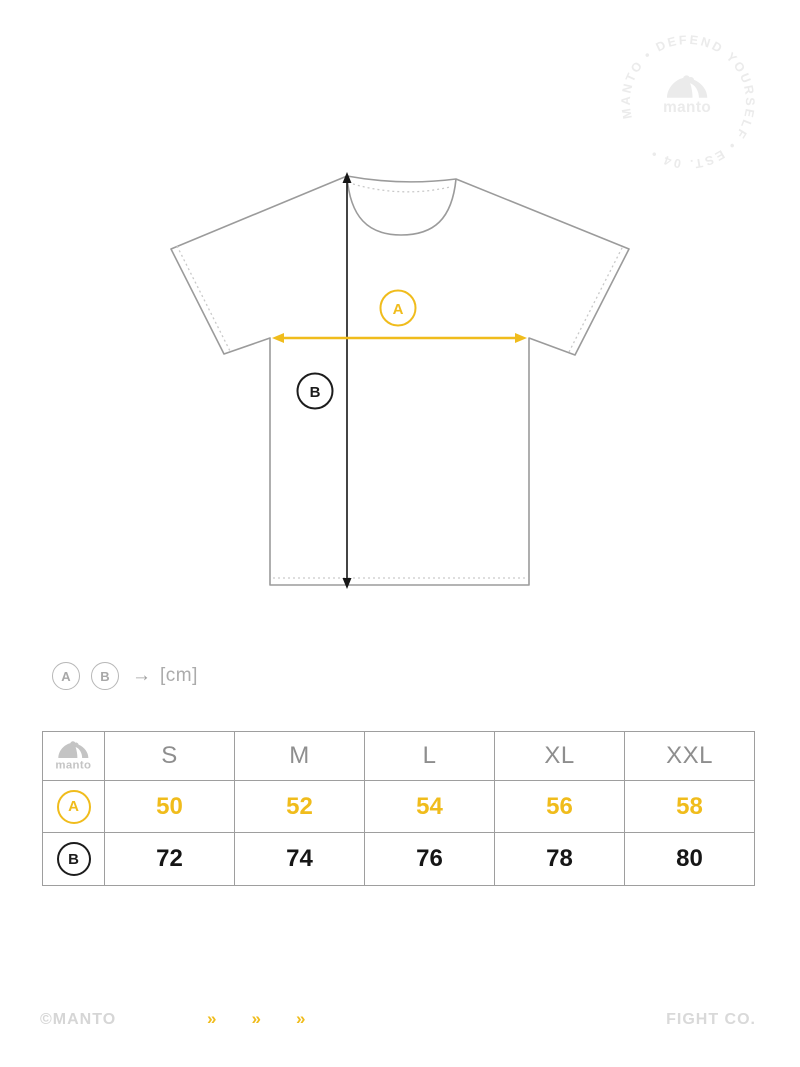 The image size is (800, 1067). I want to click on svg-text: A, so click(398, 309).